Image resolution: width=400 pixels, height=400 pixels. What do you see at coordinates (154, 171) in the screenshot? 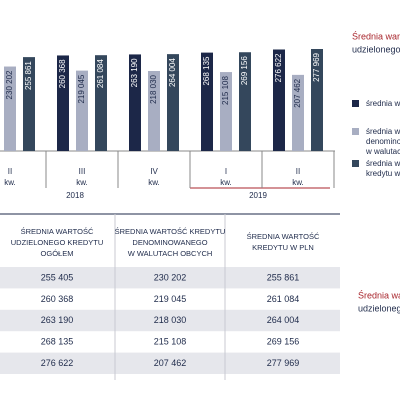
I see `x-tick-label: IV` at bounding box center [154, 171].